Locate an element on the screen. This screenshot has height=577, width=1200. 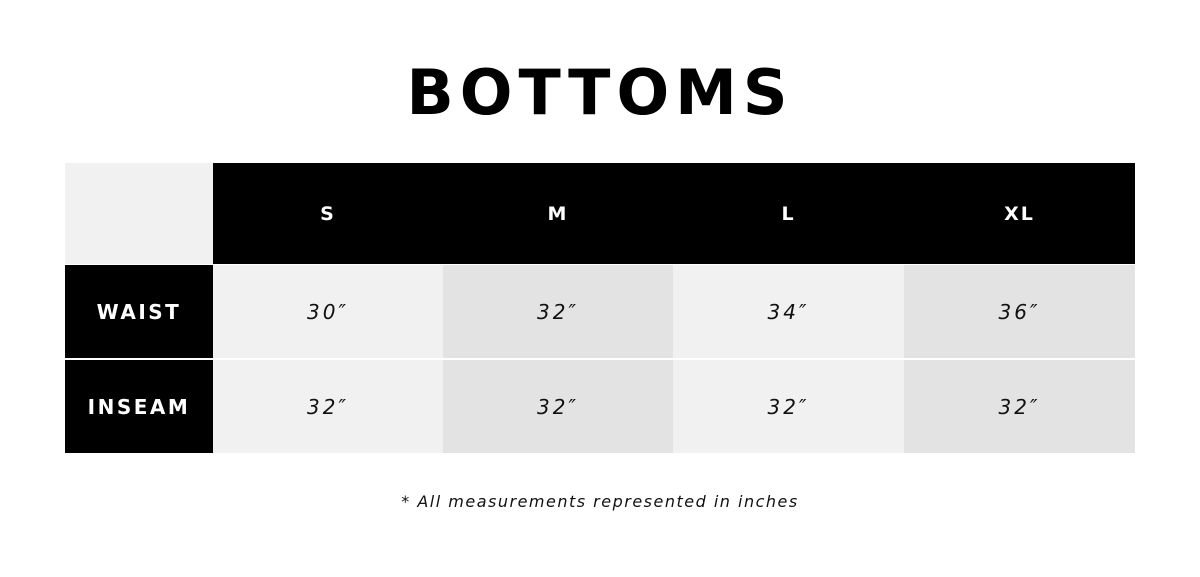
page-title: BOTTOMS is located at coordinates (600, 92).